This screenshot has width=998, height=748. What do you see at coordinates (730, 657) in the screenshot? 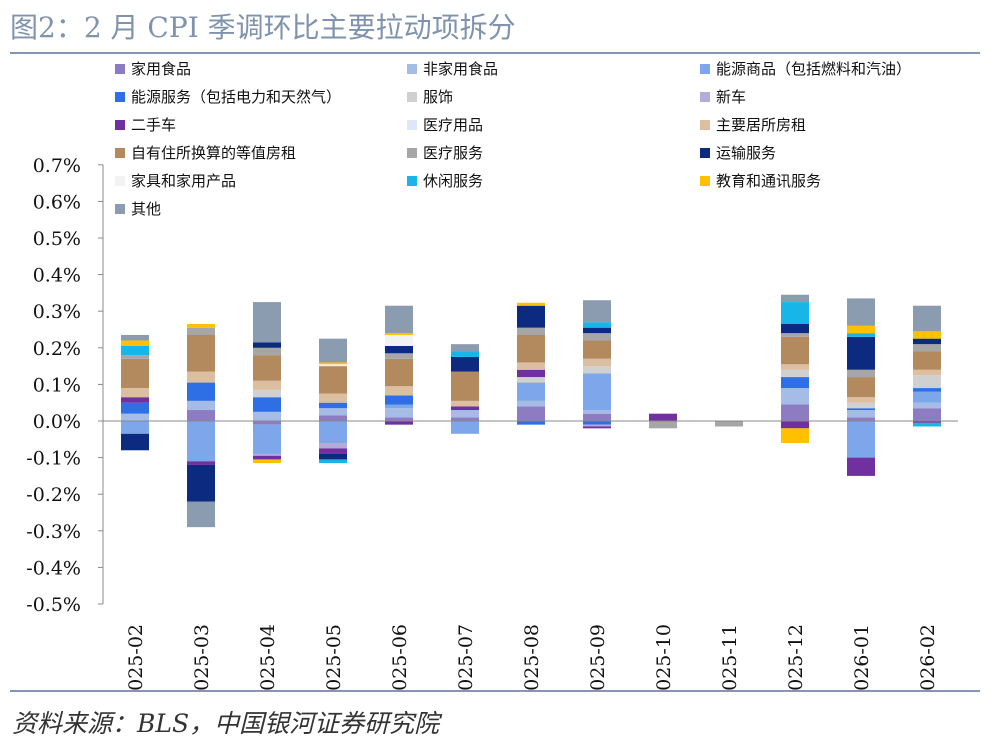
I see `x-tick-label: 2025-11` at bounding box center [730, 657].